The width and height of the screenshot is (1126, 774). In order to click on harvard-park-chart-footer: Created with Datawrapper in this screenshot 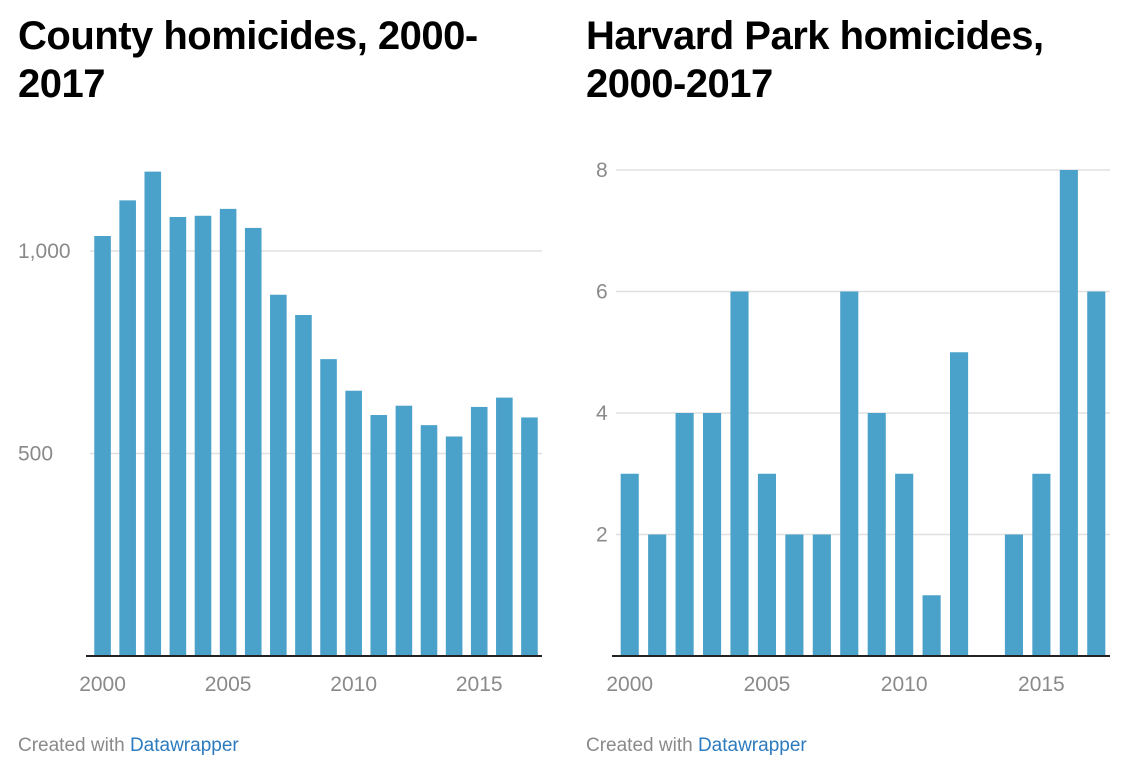, I will do `click(696, 746)`.